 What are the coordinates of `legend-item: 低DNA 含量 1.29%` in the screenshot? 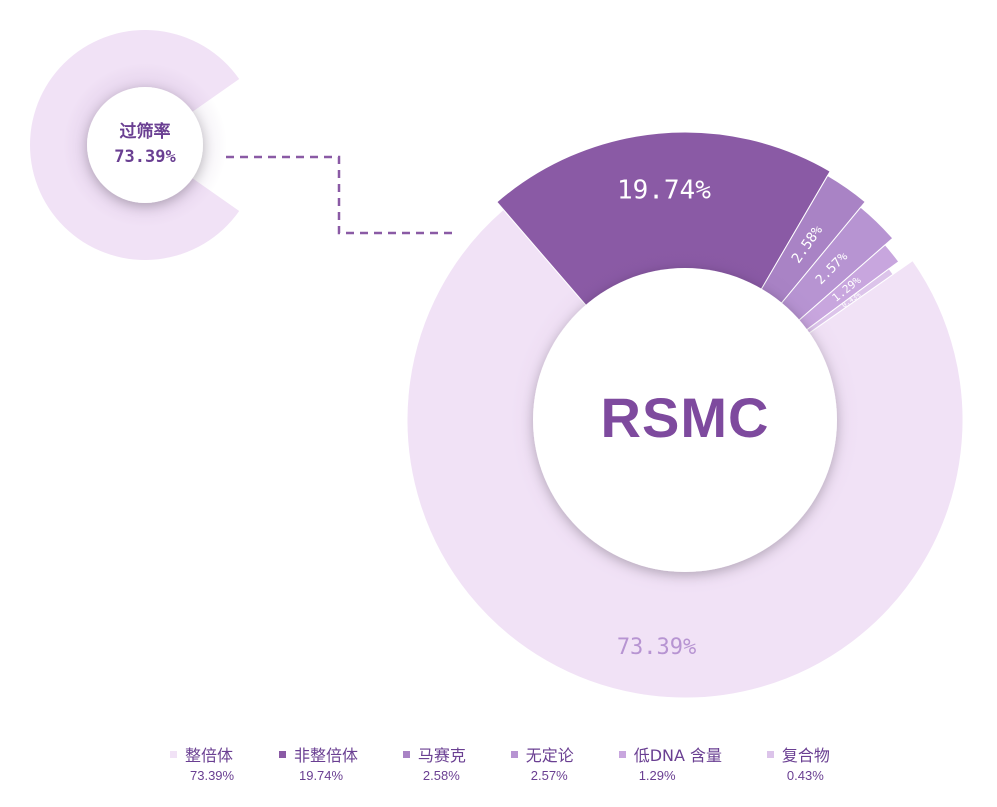 It's located at (670, 762).